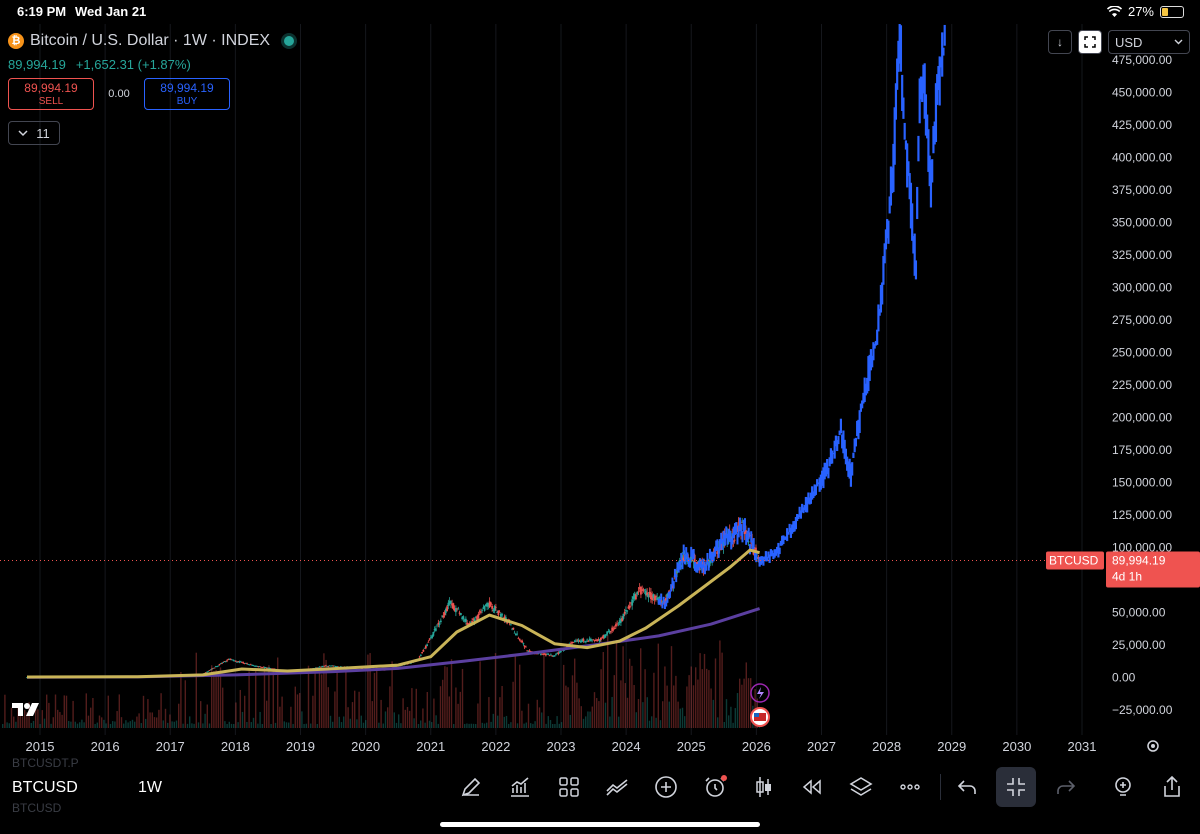 This screenshot has height=834, width=1200. I want to click on replay-button, so click(812, 787).